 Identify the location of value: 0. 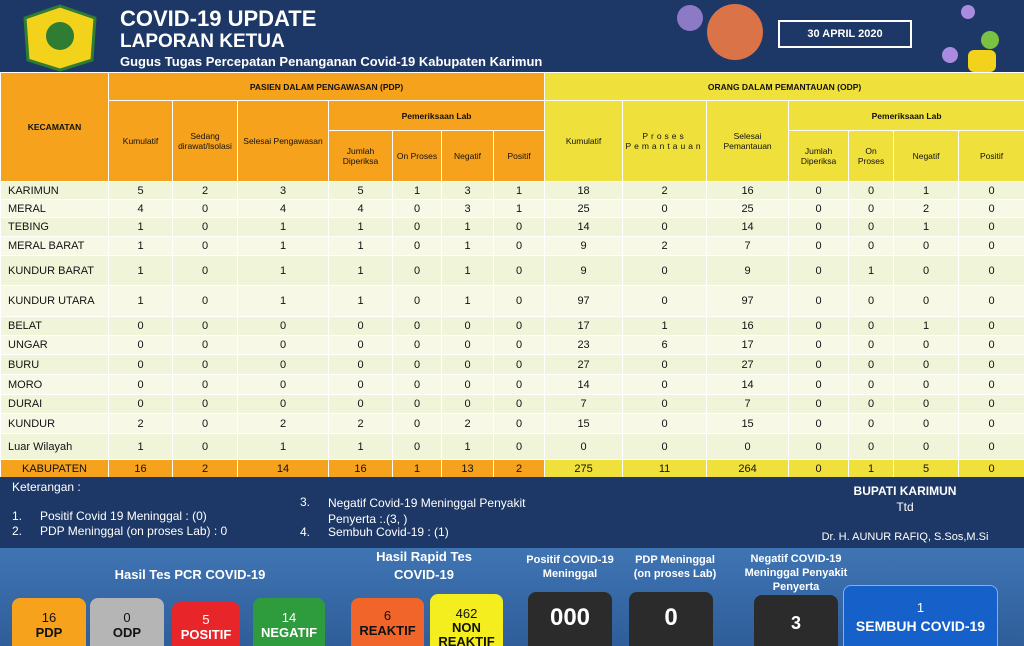
(127, 617).